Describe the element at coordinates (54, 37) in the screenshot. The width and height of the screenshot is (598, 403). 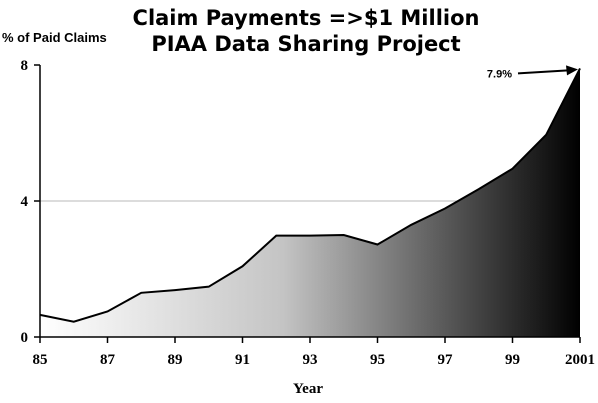
I see `y-axis-label: % of Paid Claims` at that location.